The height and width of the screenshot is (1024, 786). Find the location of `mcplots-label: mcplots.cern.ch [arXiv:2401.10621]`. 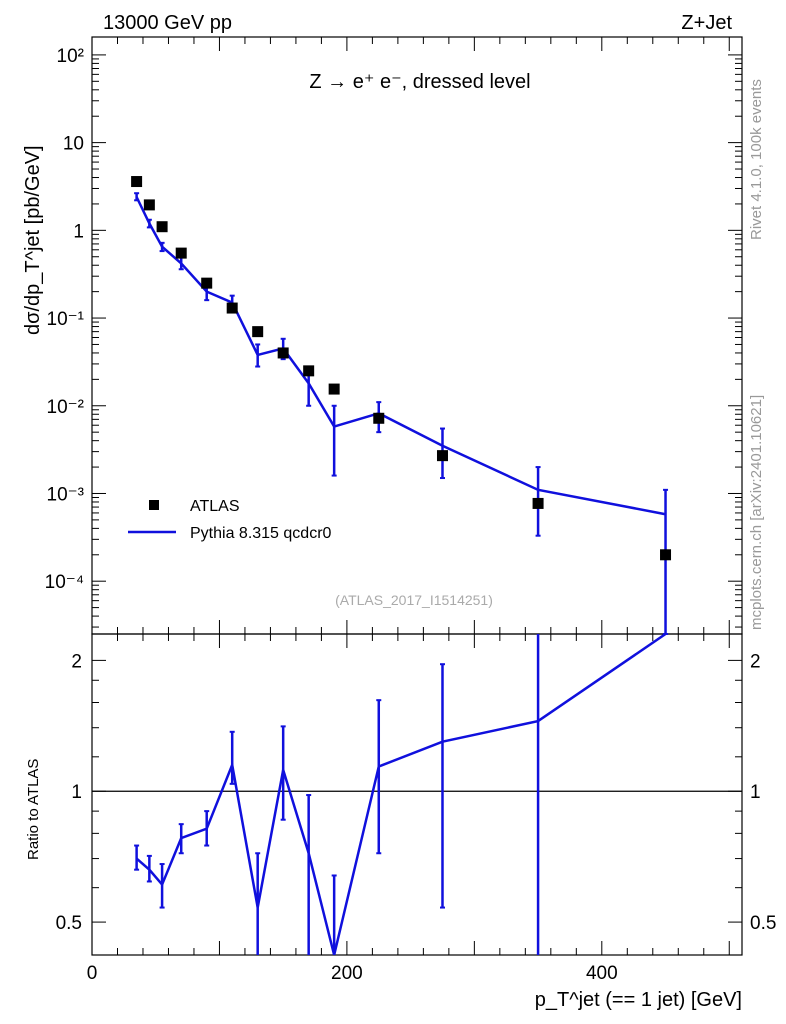

mcplots-label: mcplots.cern.ch [arXiv:2401.10621] is located at coordinates (756, 512).